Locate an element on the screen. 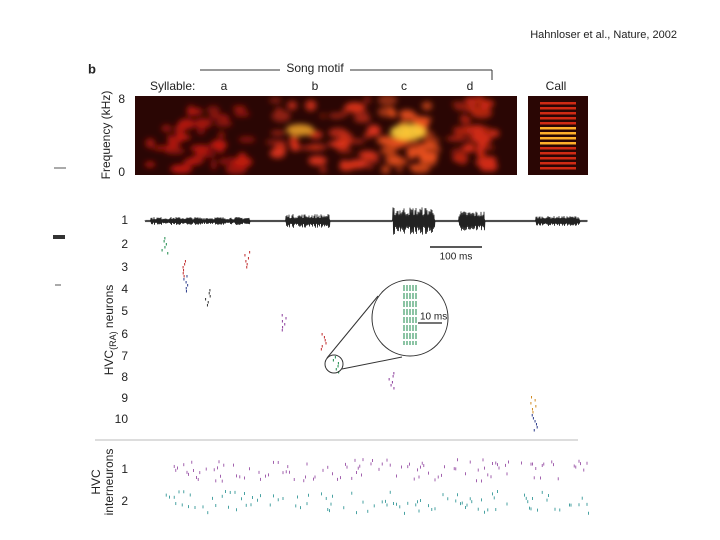  song-motif: Song motif is located at coordinates (315, 68).